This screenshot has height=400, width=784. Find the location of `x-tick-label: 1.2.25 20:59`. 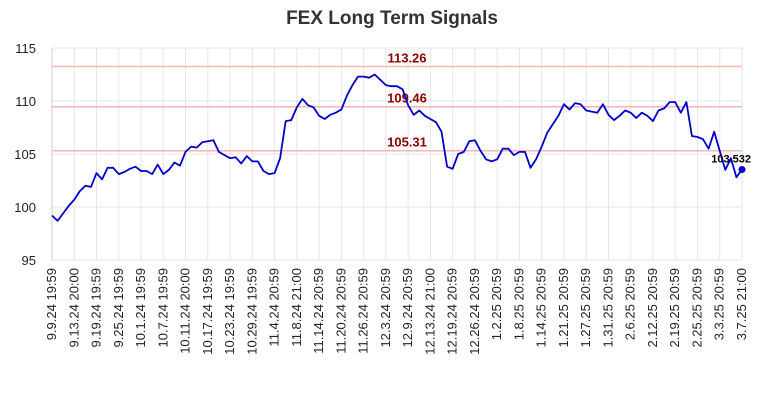

x-tick-label: 1.2.25 20:59 is located at coordinates (496, 304).